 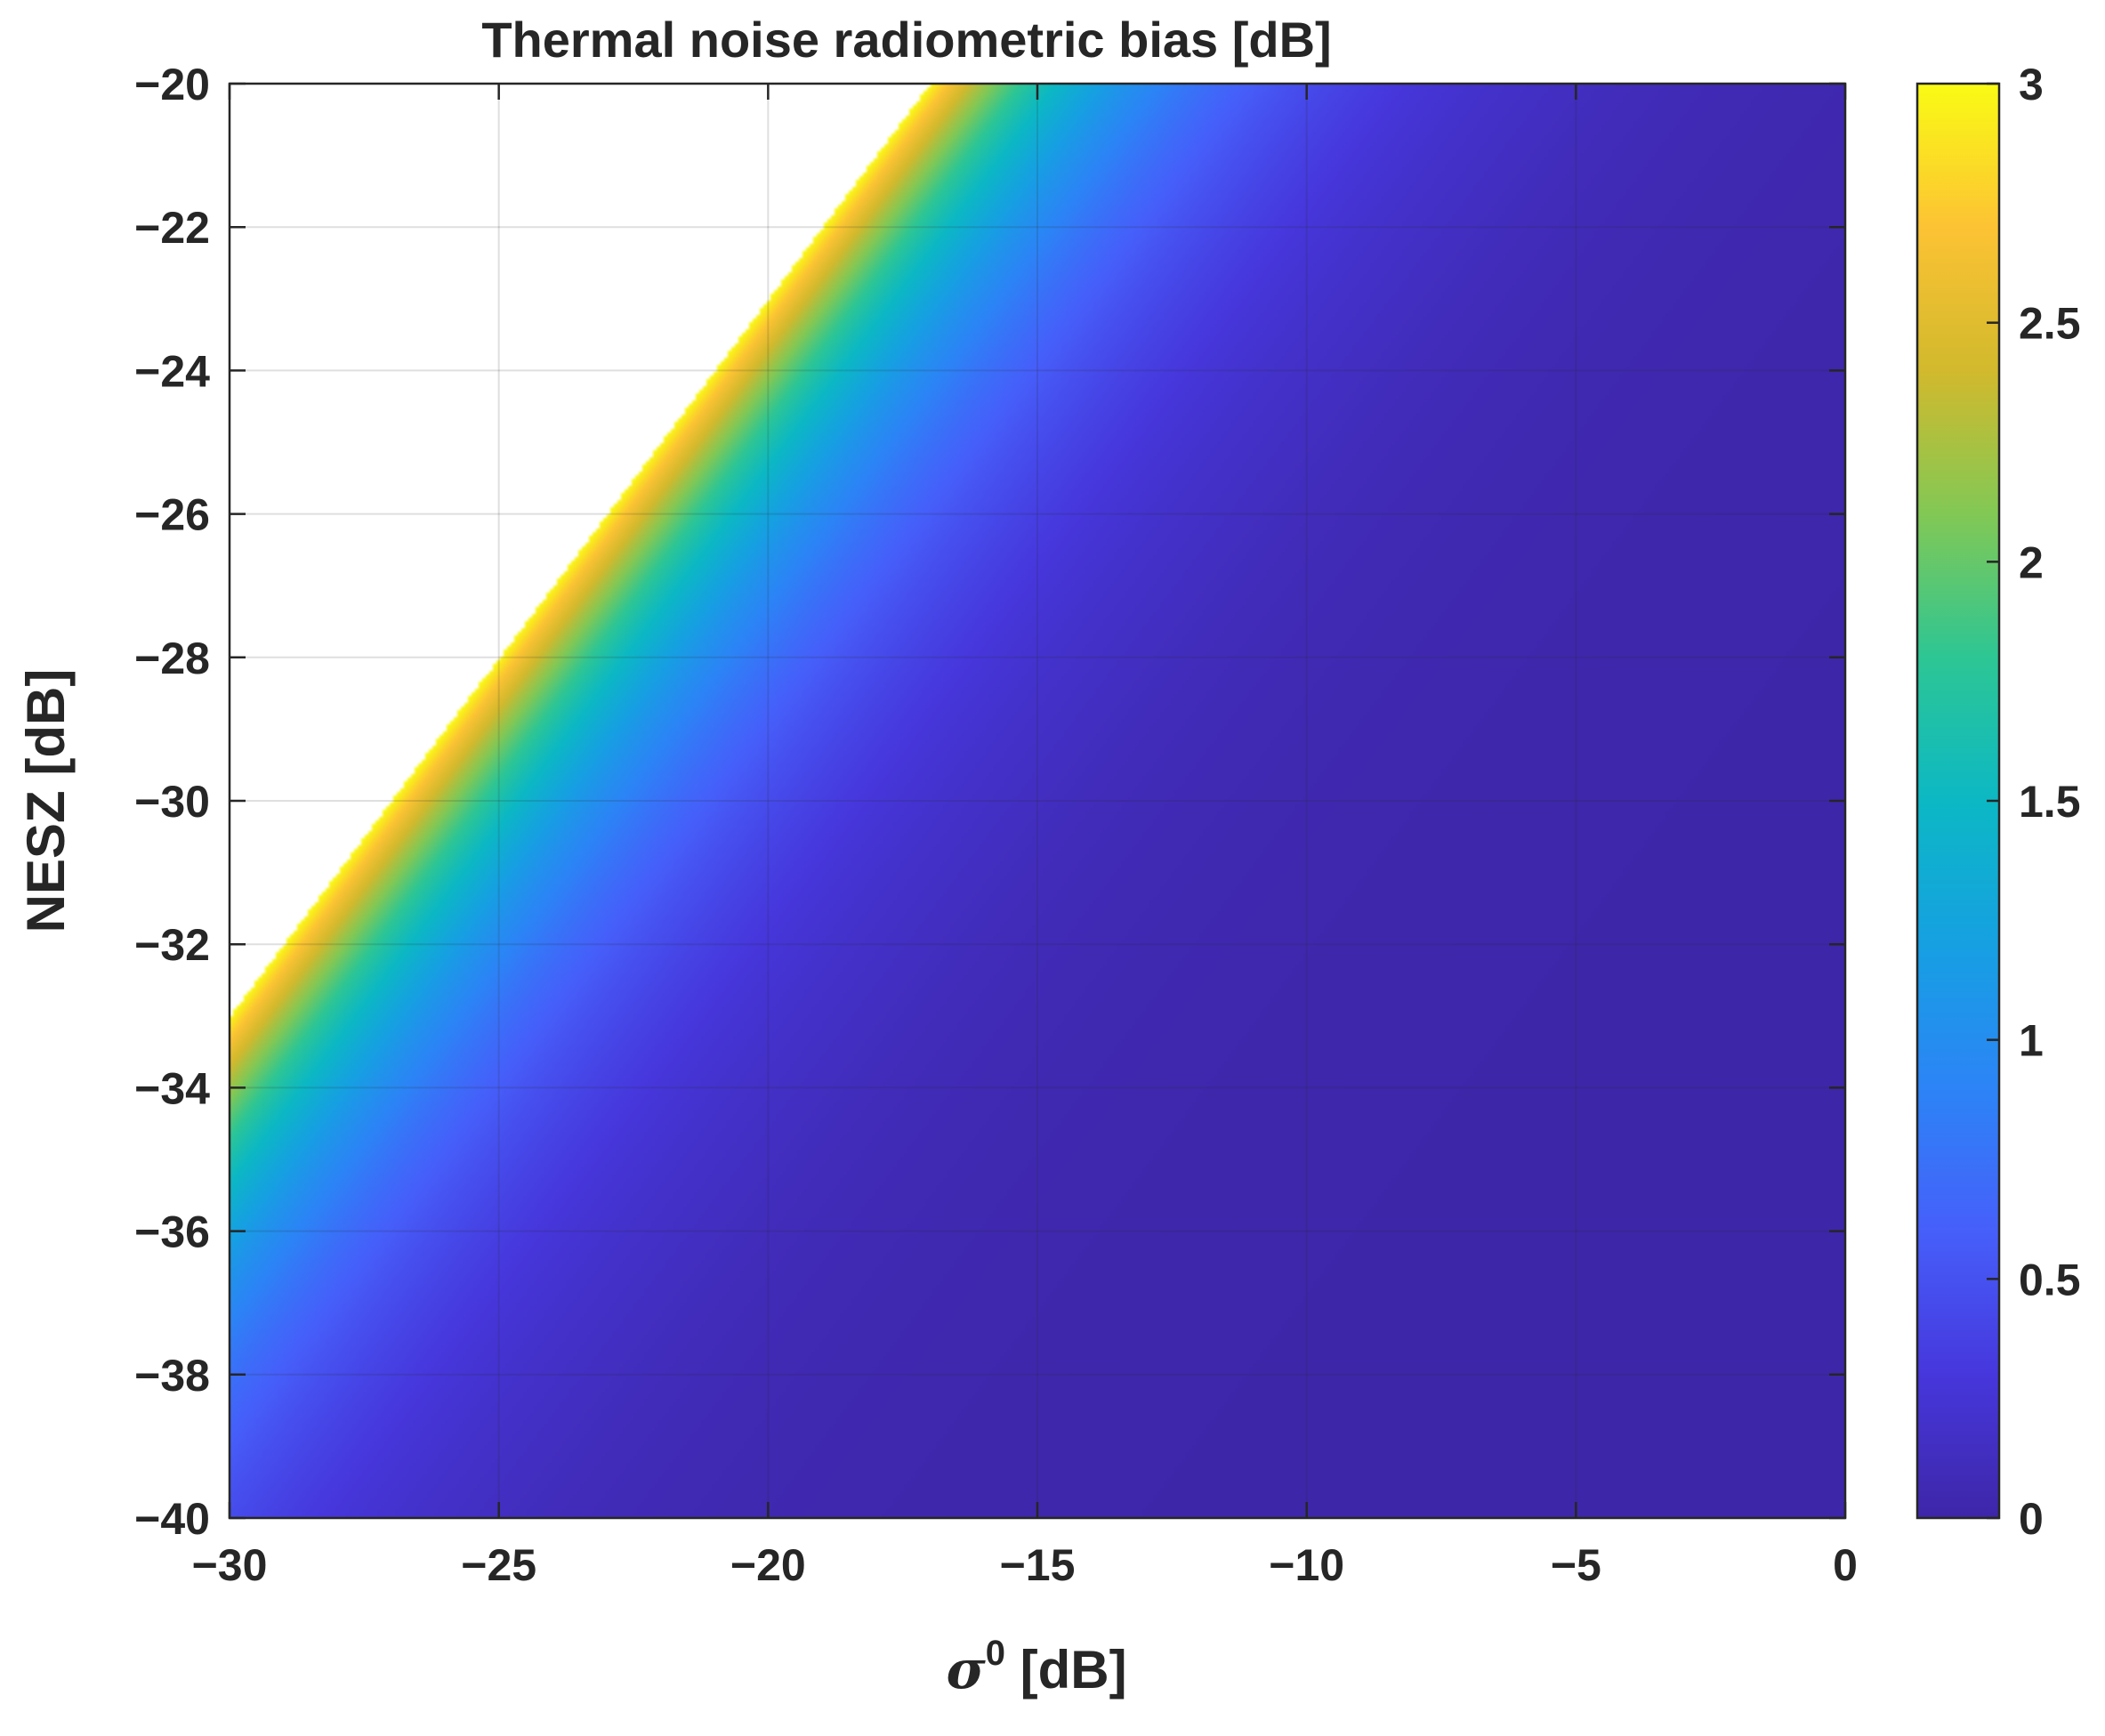 I want to click on x-axis-label-unit: [dB], so click(x=1066, y=1670).